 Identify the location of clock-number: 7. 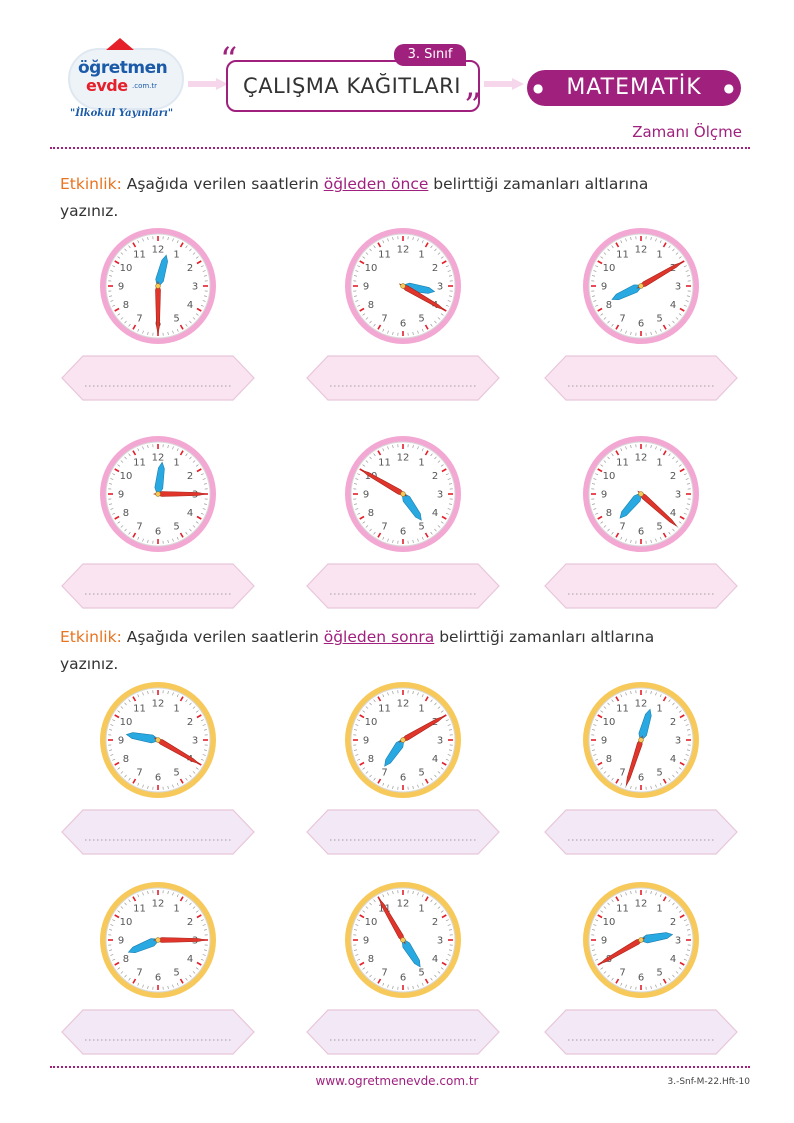
(384, 319).